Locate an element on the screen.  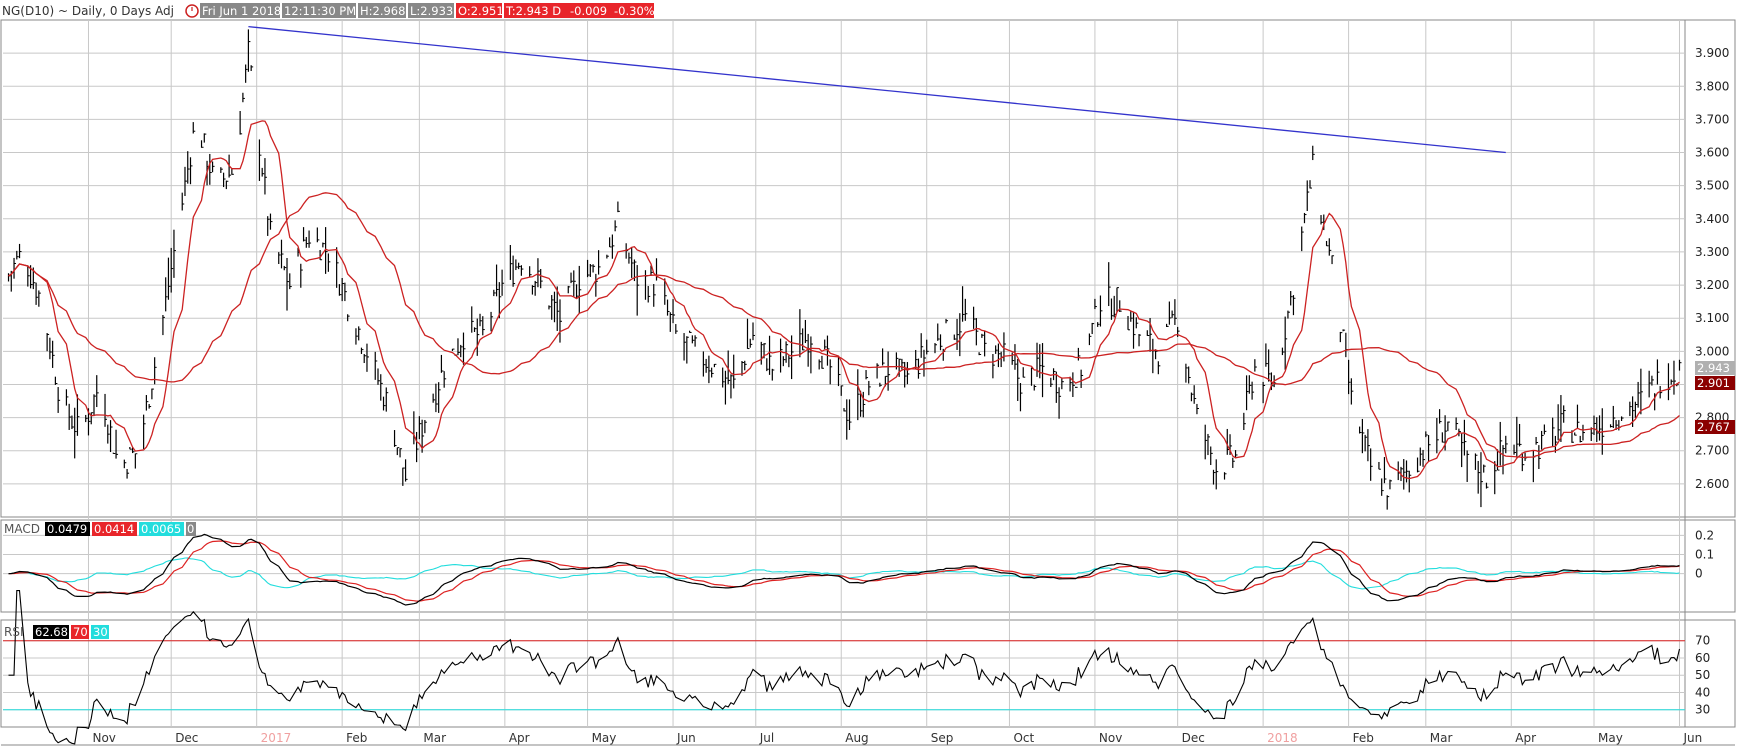
price-labels: 2.943 2.901 2.767 is located at coordinates (1715, 397).